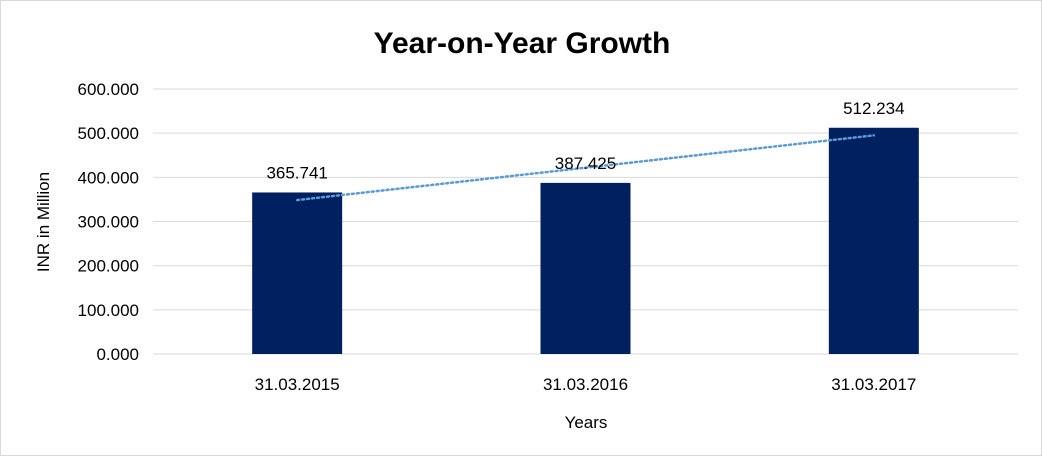  What do you see at coordinates (297, 384) in the screenshot?
I see `x-tick-label: 31.03.2015` at bounding box center [297, 384].